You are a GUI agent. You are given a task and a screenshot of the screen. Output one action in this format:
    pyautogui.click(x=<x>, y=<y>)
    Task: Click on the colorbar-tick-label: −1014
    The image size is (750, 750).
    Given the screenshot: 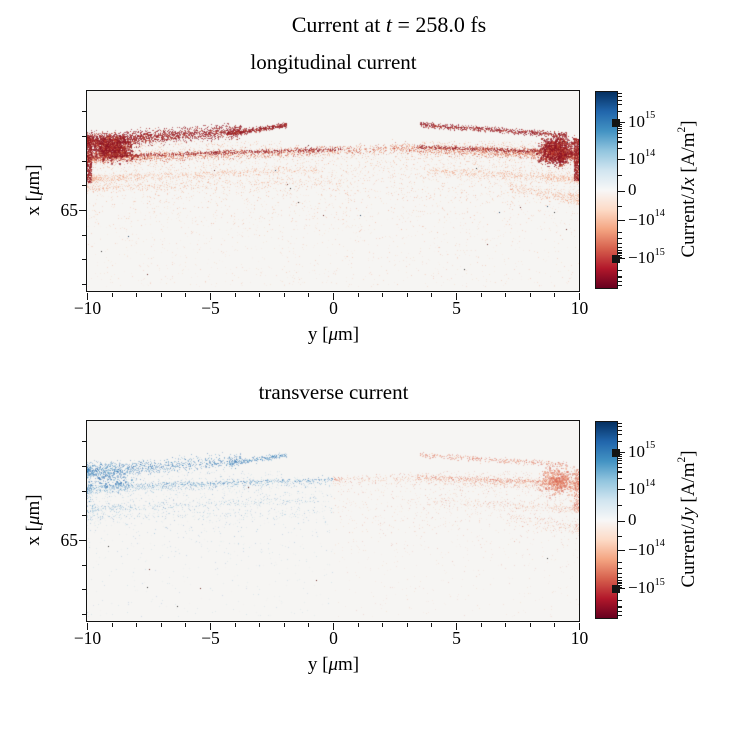 What is the action you would take?
    pyautogui.click(x=646, y=218)
    